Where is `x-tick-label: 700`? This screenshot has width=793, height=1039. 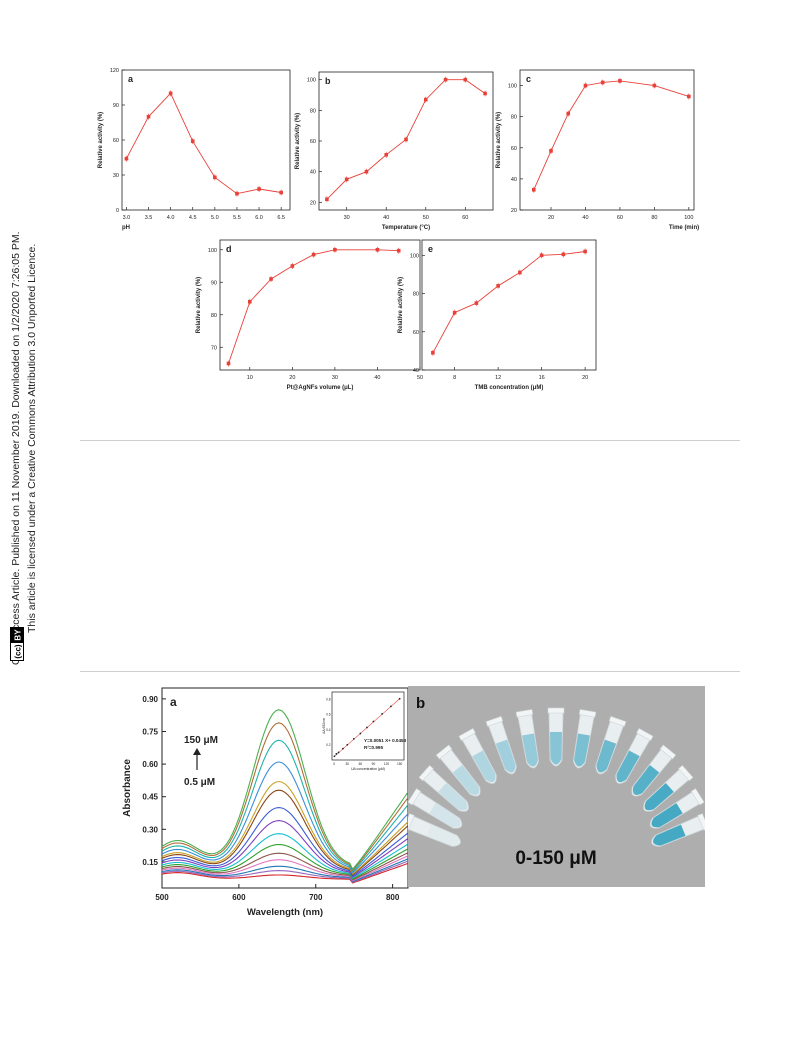 x-tick-label: 700 is located at coordinates (316, 897).